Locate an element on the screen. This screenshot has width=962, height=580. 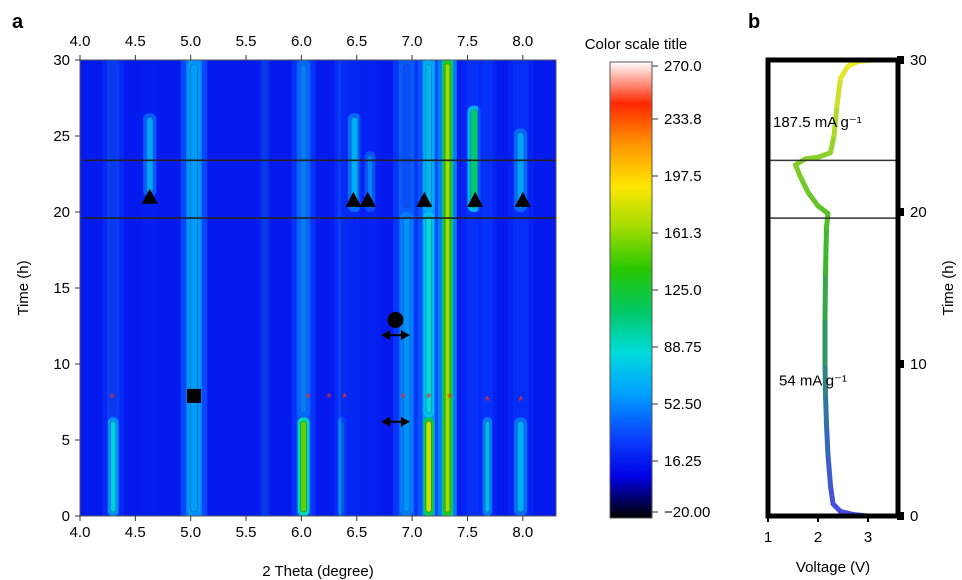
colorbar-tick-label: 197.5 is located at coordinates (683, 176).